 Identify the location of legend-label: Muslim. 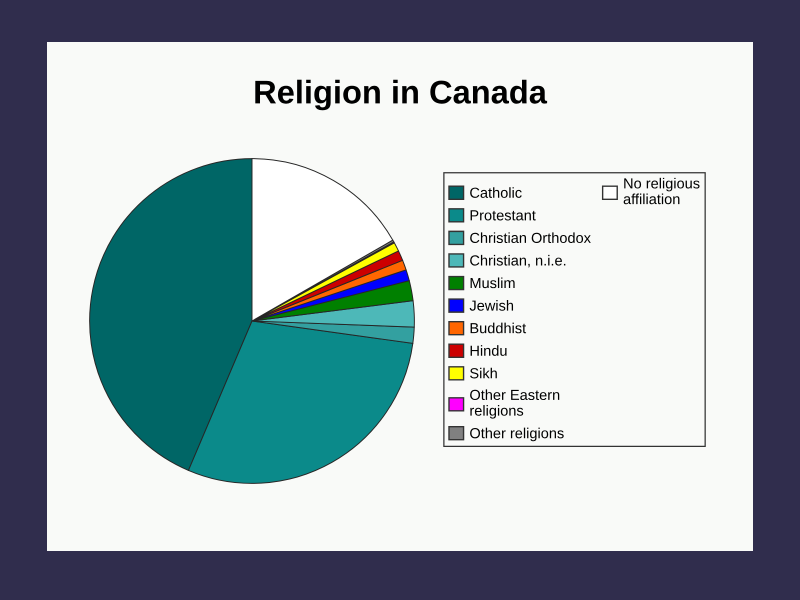
(492, 282).